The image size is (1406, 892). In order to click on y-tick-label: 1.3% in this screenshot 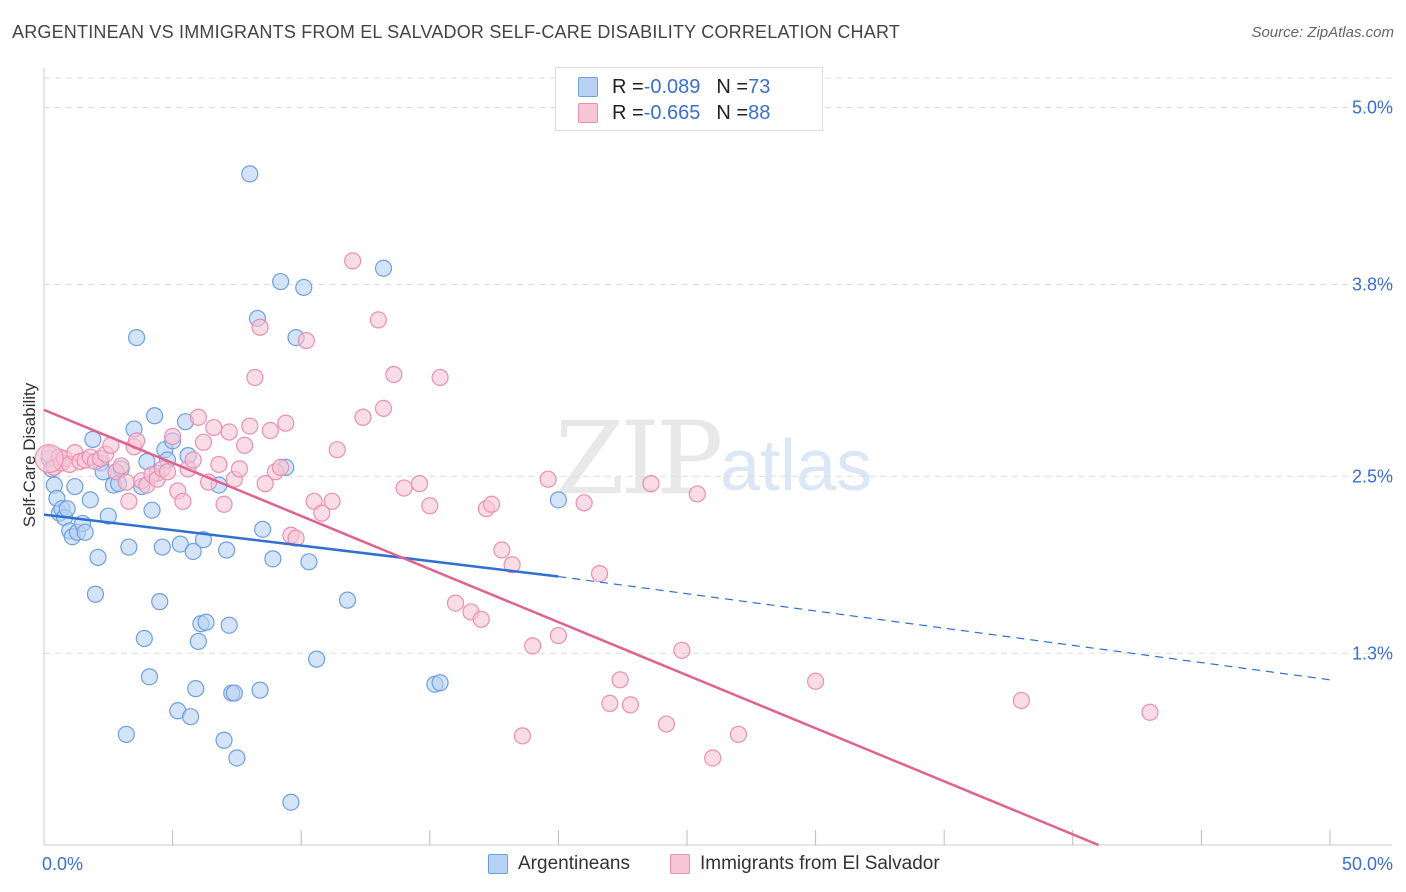, I will do `click(1372, 653)`.